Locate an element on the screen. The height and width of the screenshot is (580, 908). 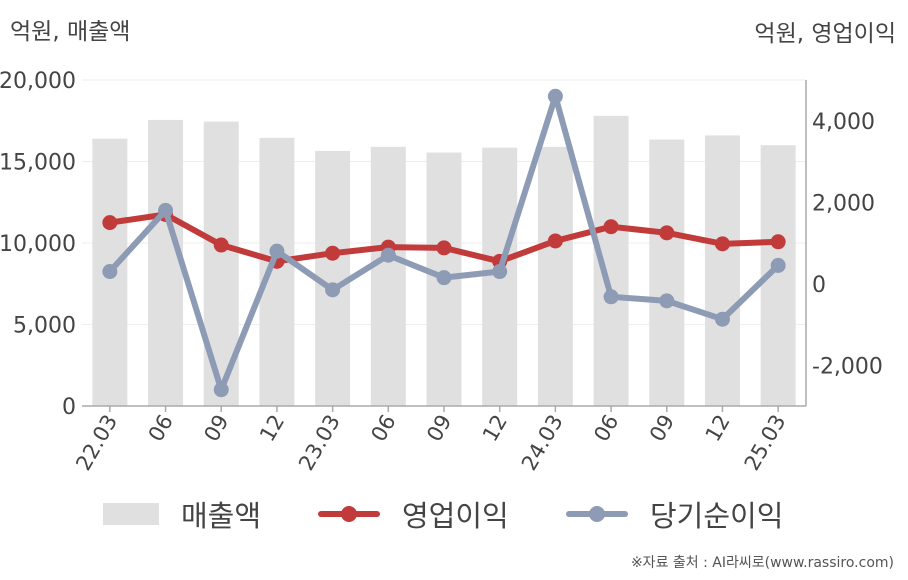
right-tick-label: 2,000 is located at coordinates (843, 203).